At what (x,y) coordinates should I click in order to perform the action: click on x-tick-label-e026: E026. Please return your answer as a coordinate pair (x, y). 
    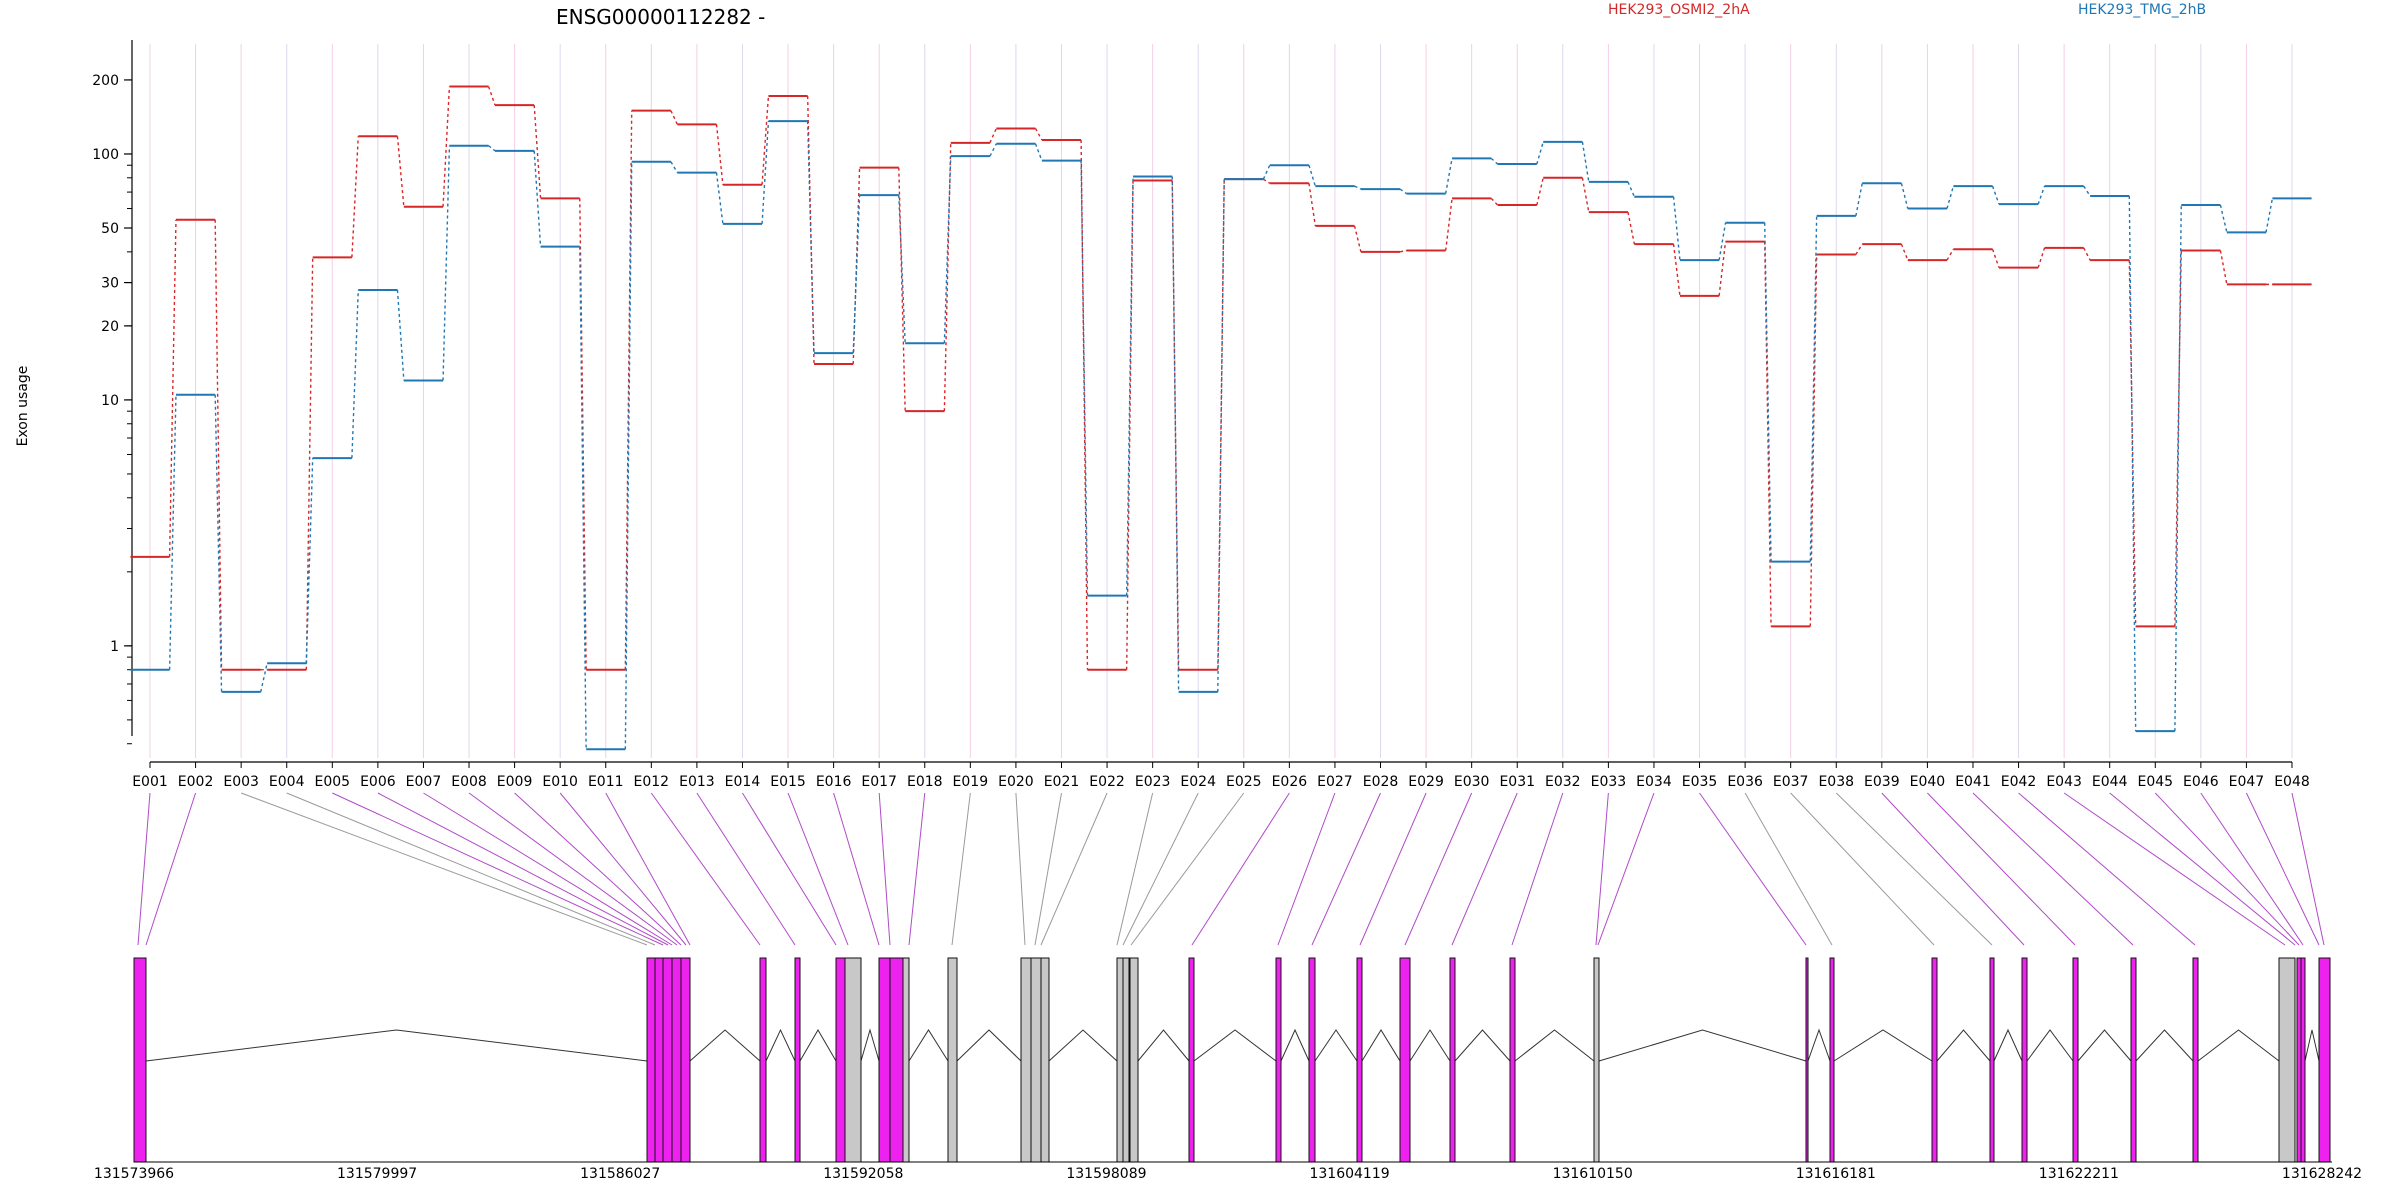
    Looking at the image, I should click on (1290, 782).